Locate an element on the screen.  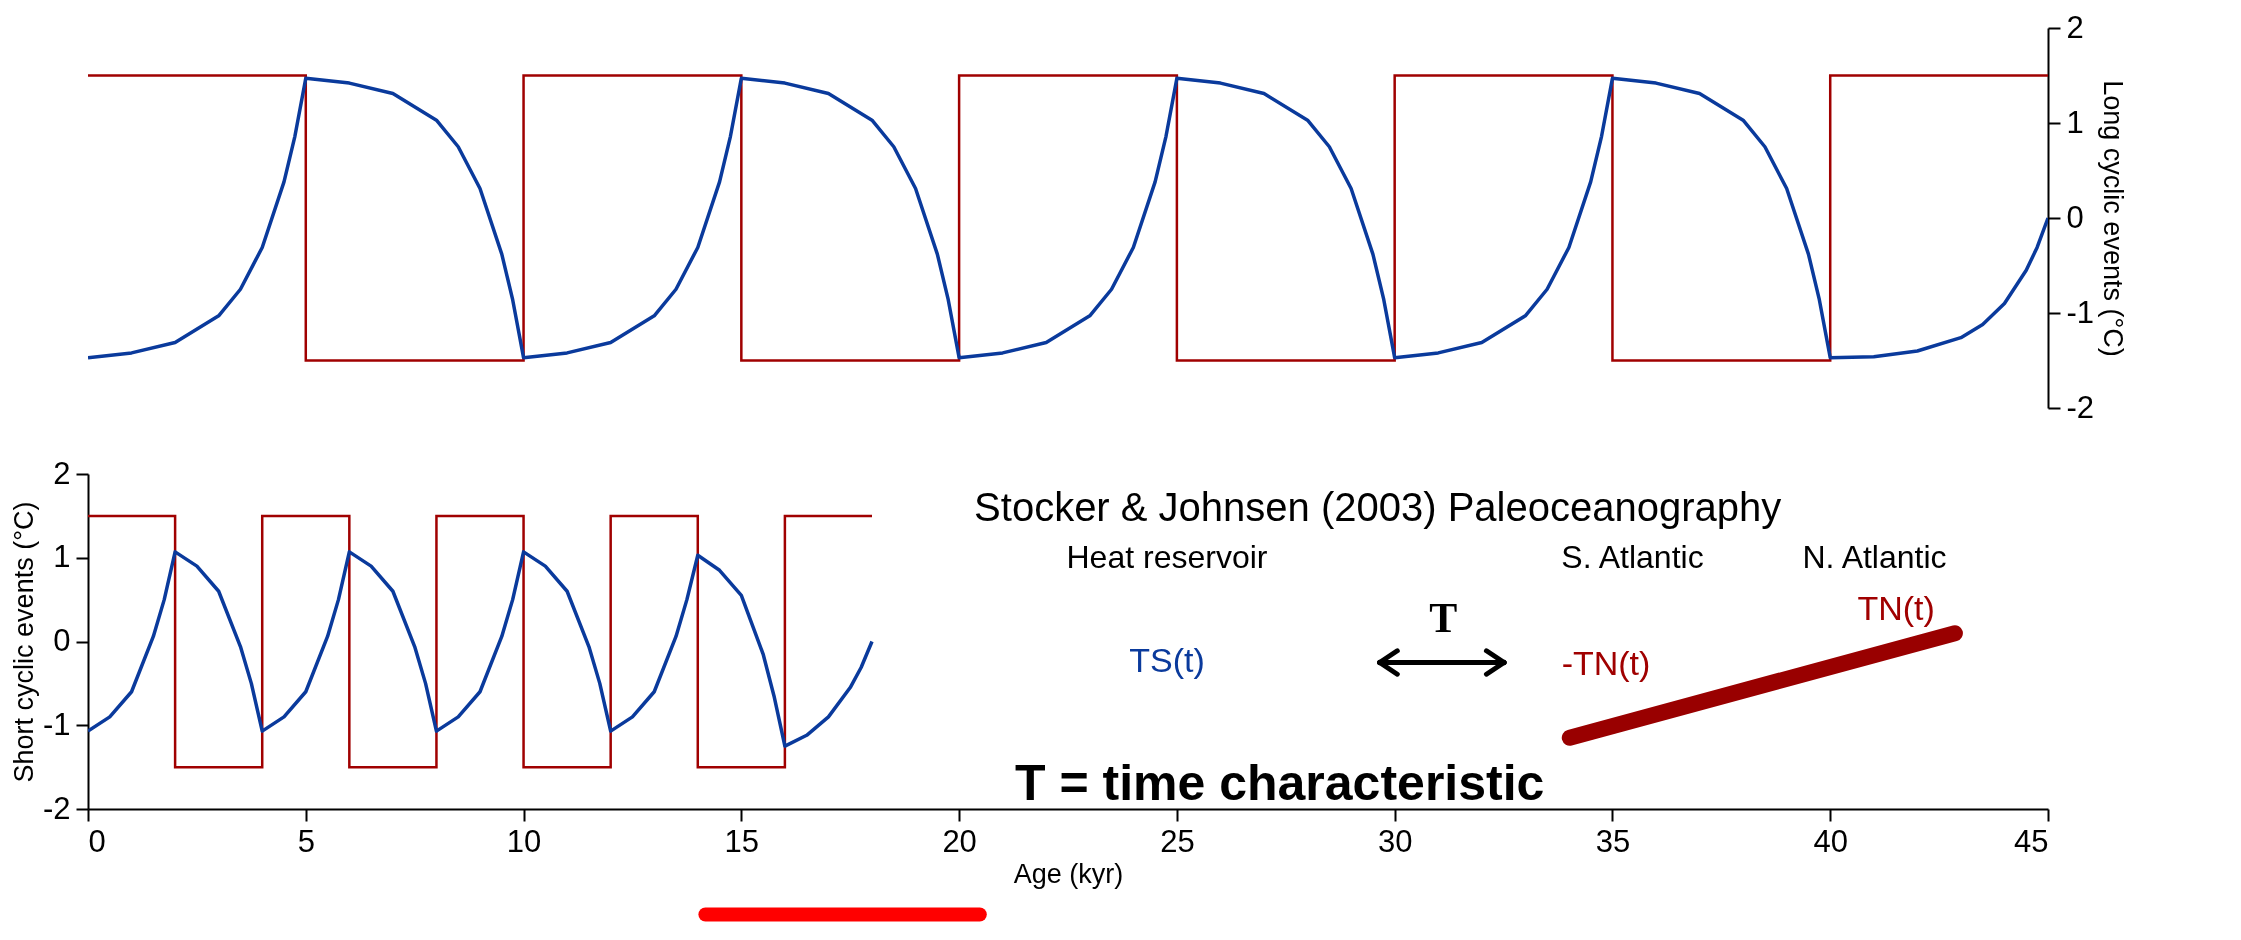
x-tick-label: 0 is located at coordinates (97, 841).